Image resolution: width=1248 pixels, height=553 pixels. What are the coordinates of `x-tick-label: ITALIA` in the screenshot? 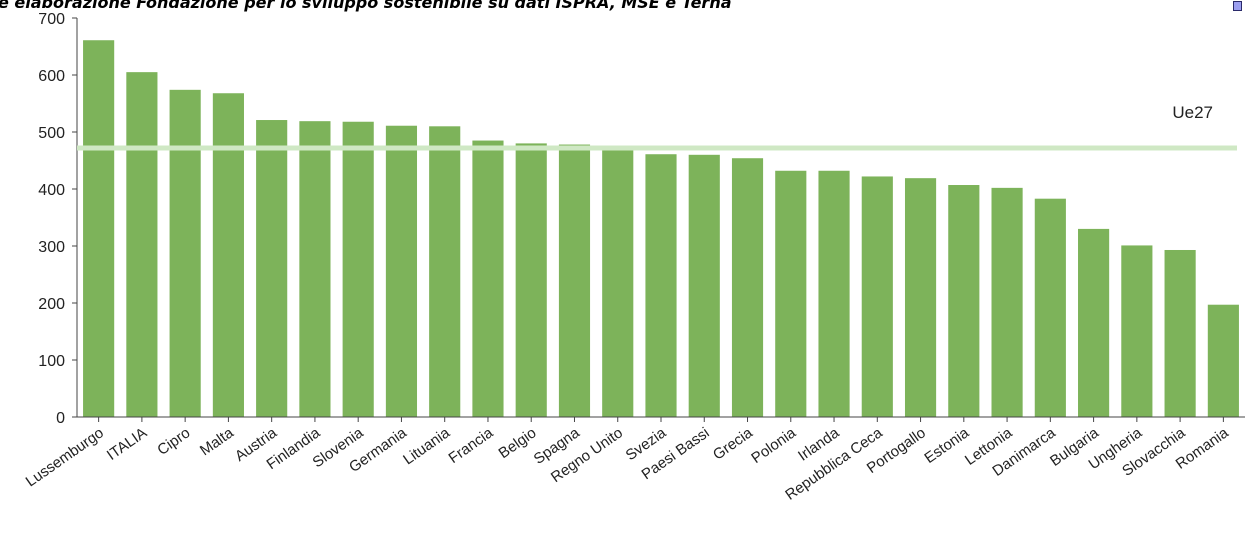 It's located at (127, 444).